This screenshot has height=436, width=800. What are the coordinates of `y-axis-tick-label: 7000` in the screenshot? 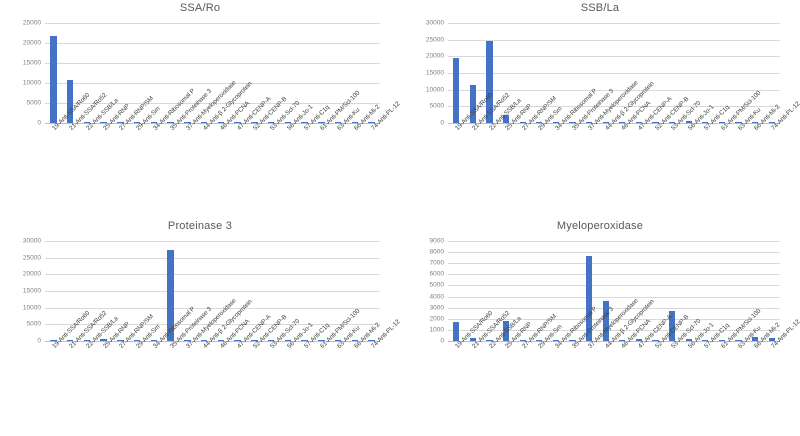 It's located at (436, 263).